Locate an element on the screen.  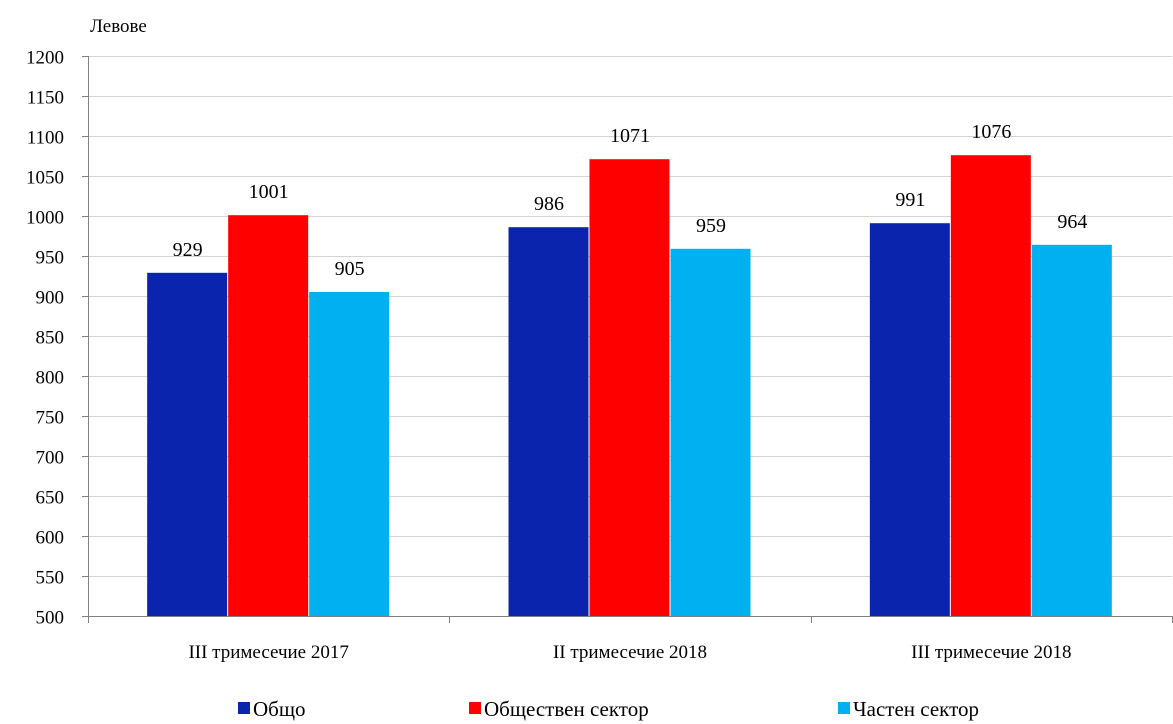
y-tick-label: 500 is located at coordinates (50, 618).